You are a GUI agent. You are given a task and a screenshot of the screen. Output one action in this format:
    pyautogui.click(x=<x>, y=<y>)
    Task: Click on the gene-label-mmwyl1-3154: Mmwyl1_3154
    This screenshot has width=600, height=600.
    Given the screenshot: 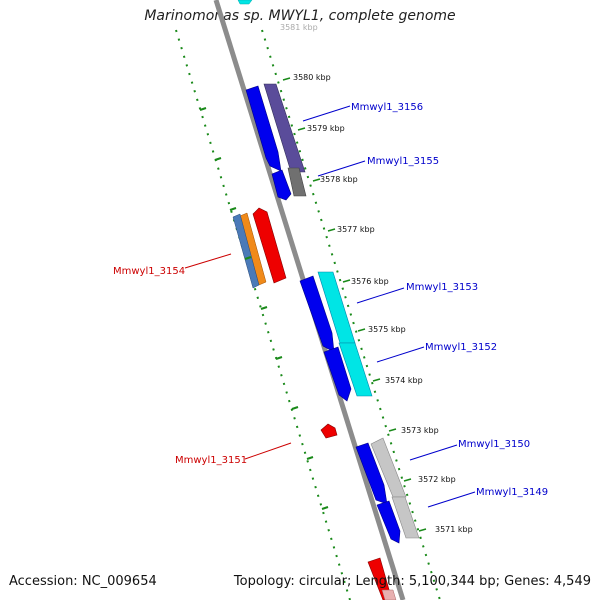 What is the action you would take?
    pyautogui.click(x=149, y=271)
    